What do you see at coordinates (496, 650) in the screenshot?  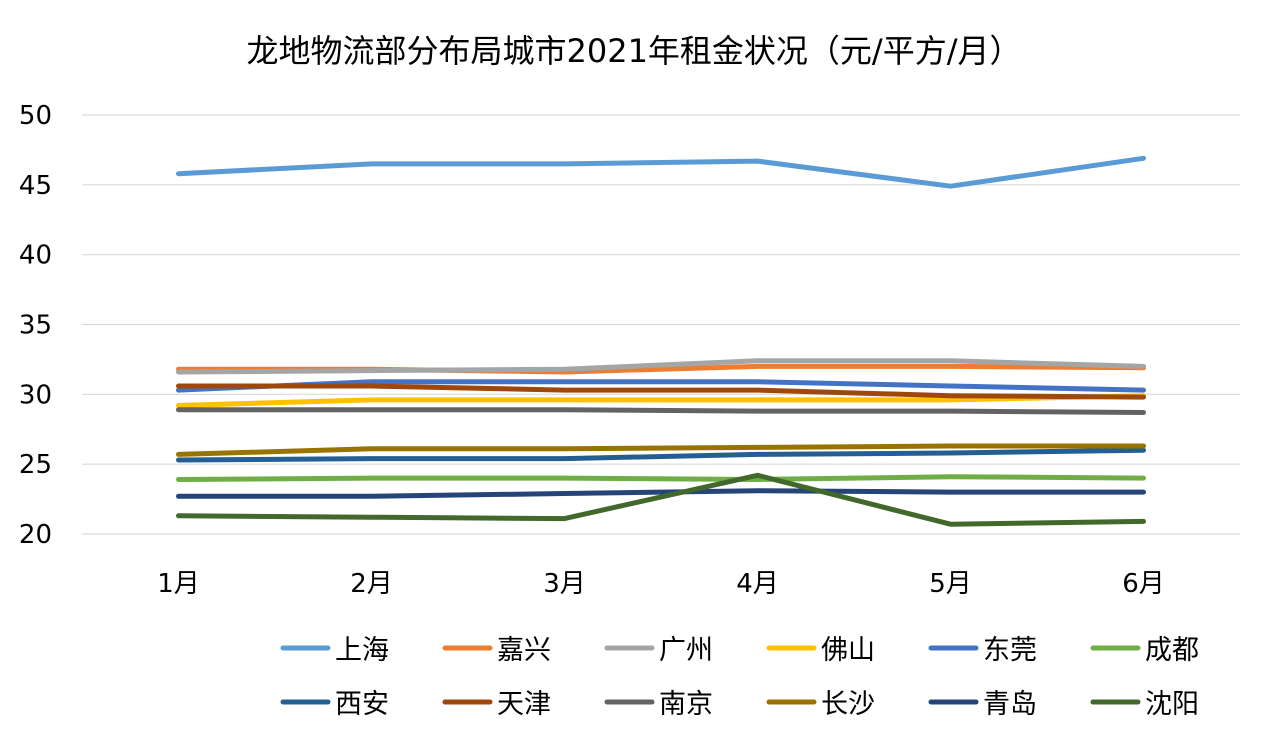 I see `legend-item: 嘉兴` at bounding box center [496, 650].